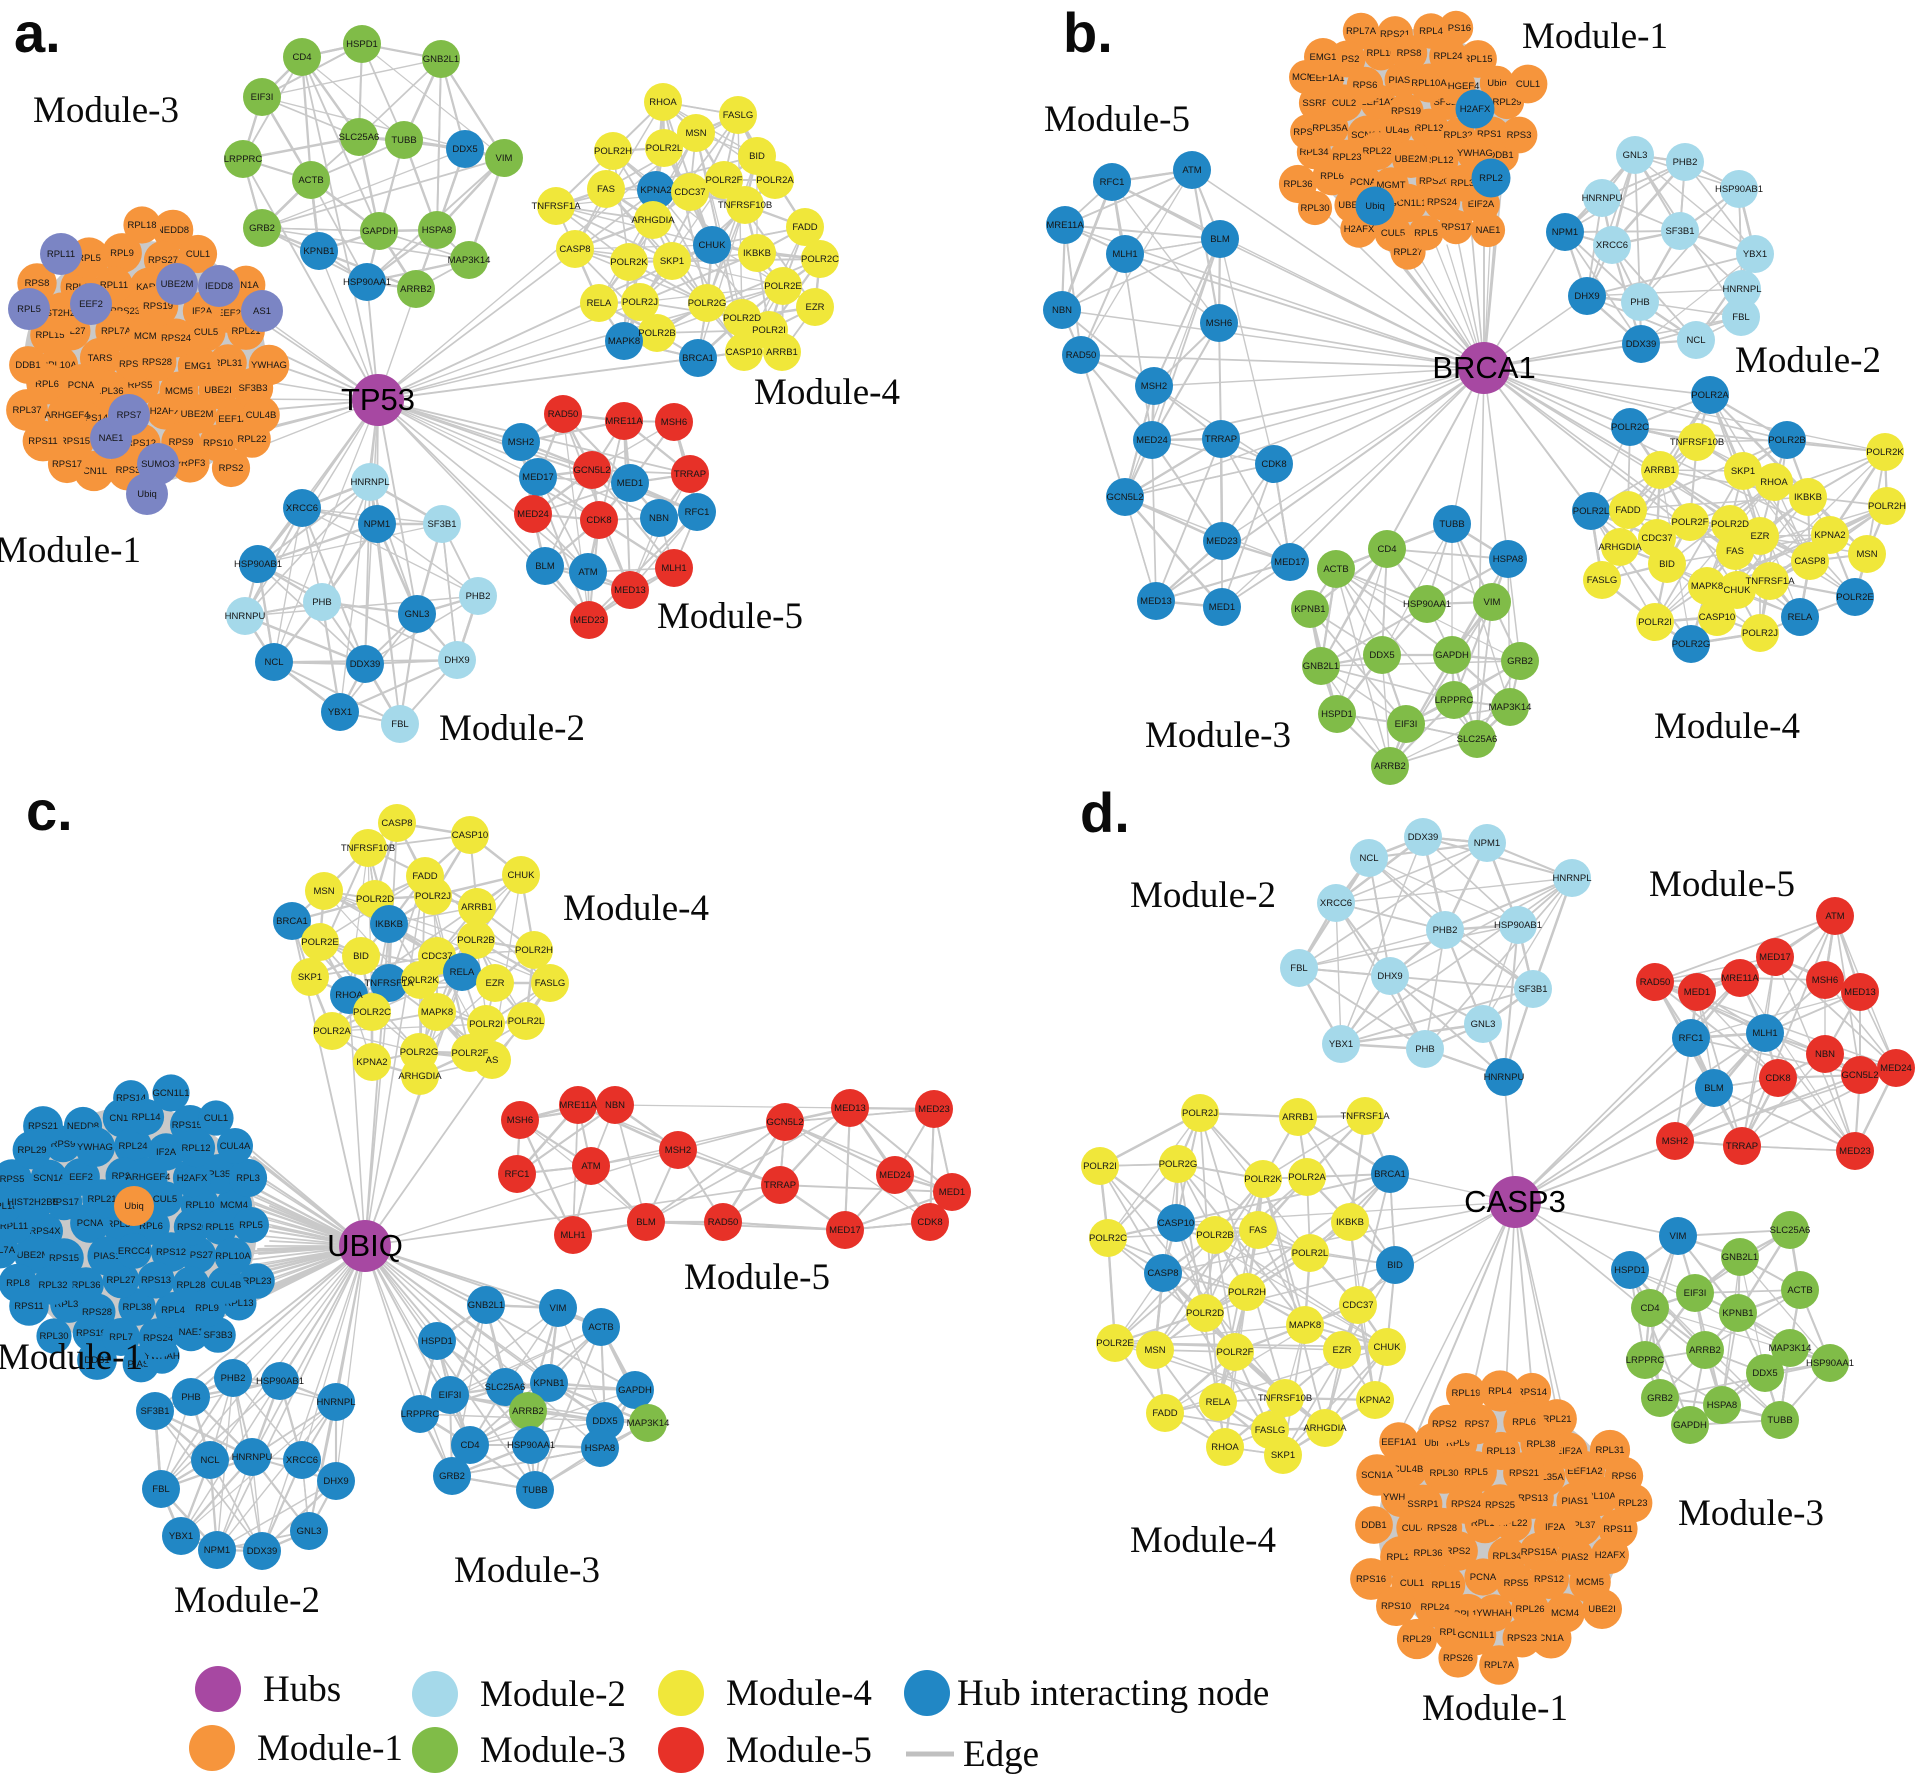 This screenshot has height=1775, width=1923. I want to click on svg-text: TRRAP, so click(780, 1185).